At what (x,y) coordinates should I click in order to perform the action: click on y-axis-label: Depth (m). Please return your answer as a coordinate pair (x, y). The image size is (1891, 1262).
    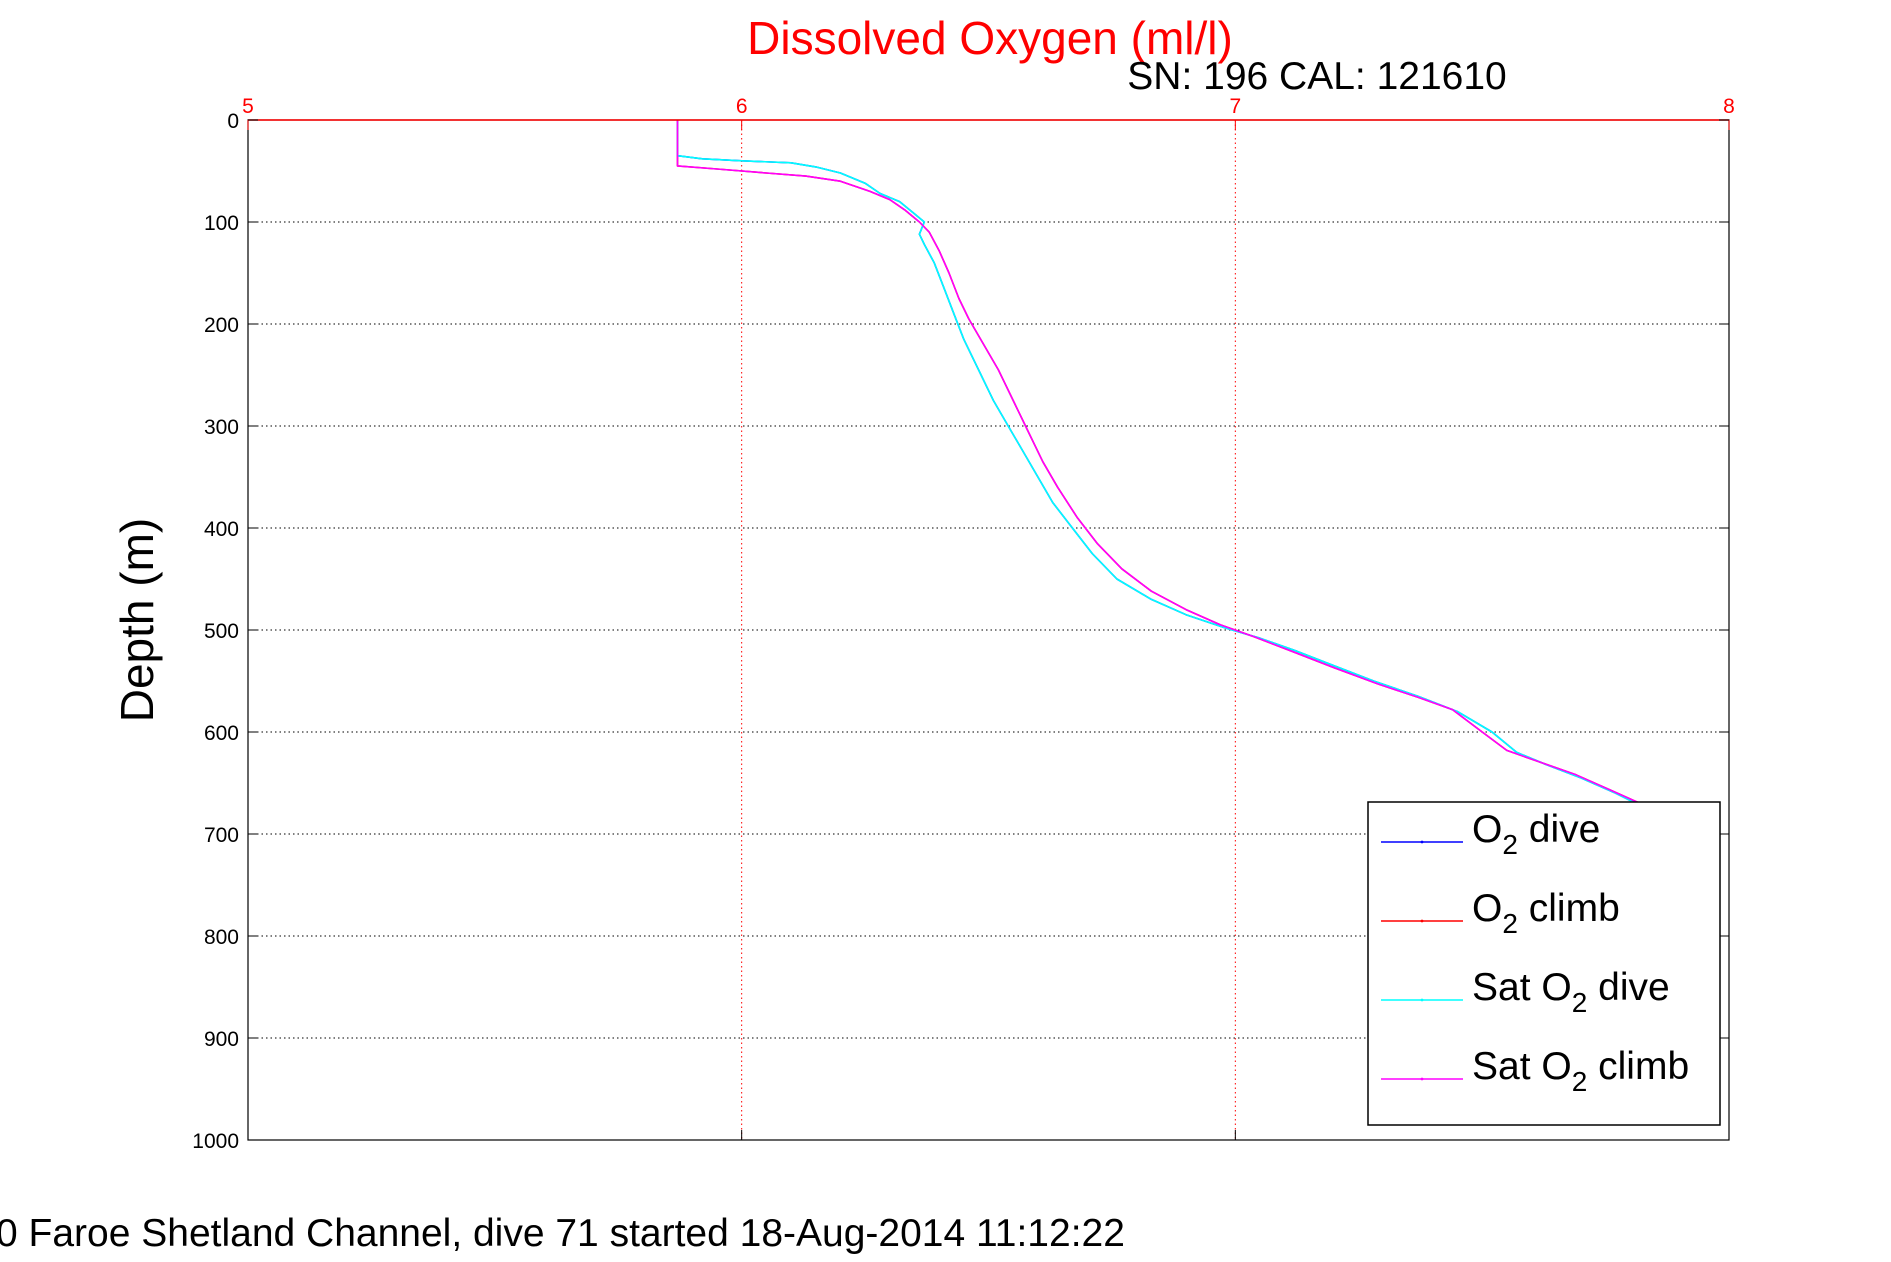
    Looking at the image, I should click on (137, 620).